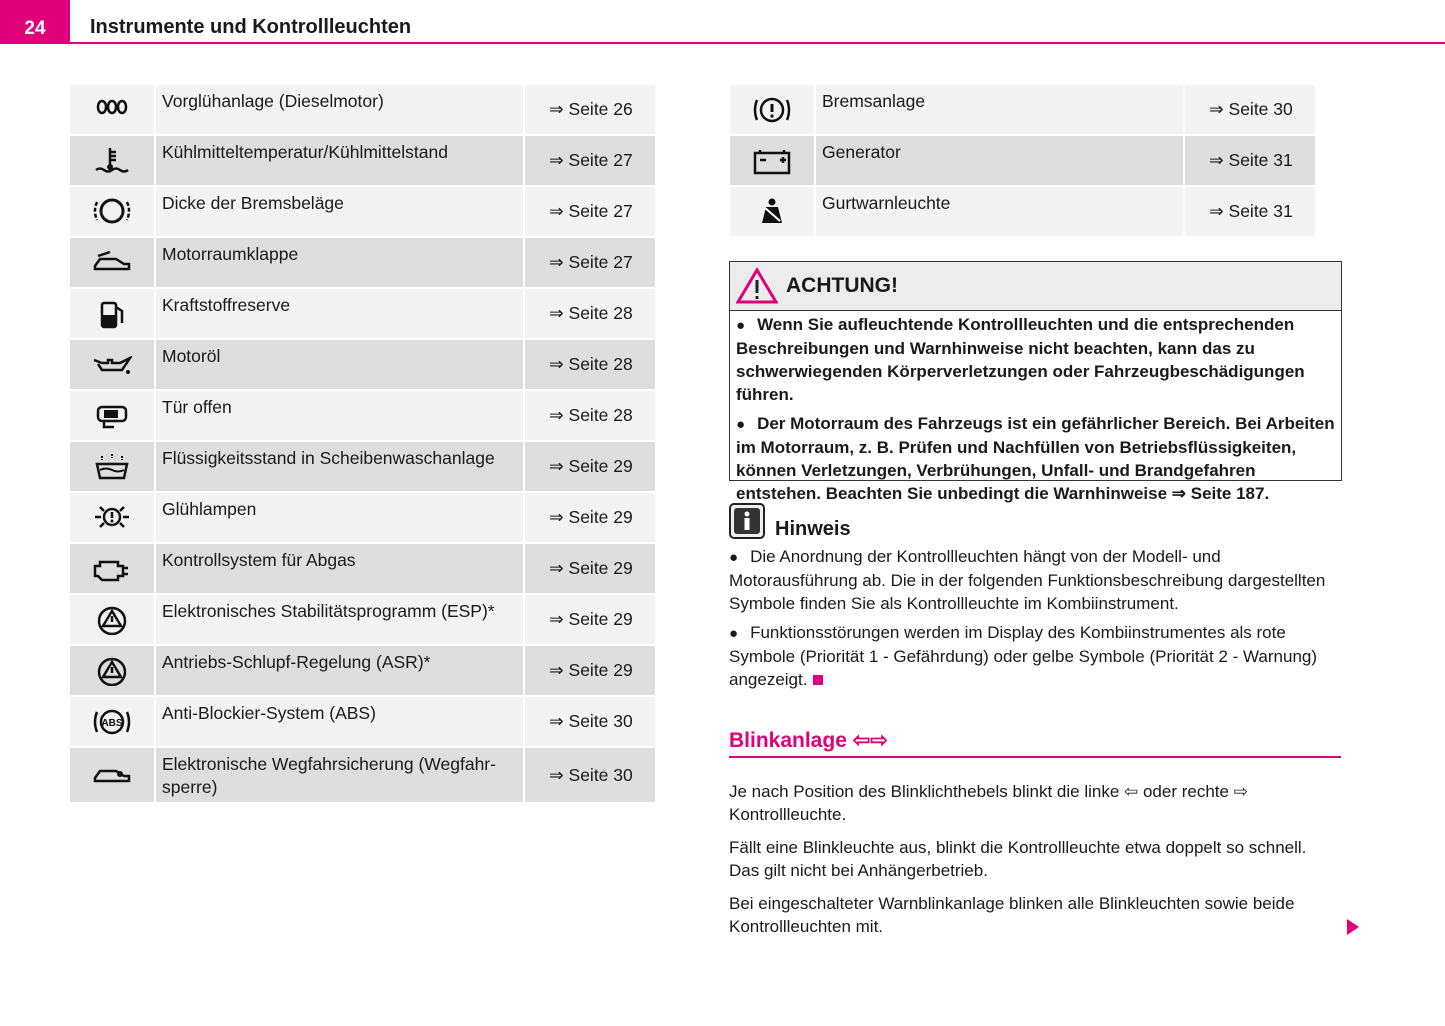 The width and height of the screenshot is (1445, 1026). I want to click on svg-text: ABS, so click(111, 723).